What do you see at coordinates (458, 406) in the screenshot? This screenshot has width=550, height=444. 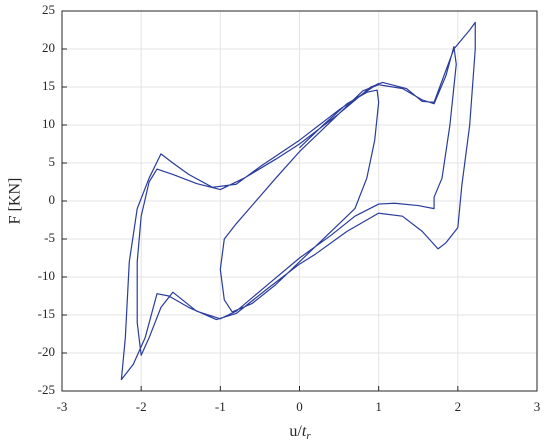 I see `x-tick-label: 2` at bounding box center [458, 406].